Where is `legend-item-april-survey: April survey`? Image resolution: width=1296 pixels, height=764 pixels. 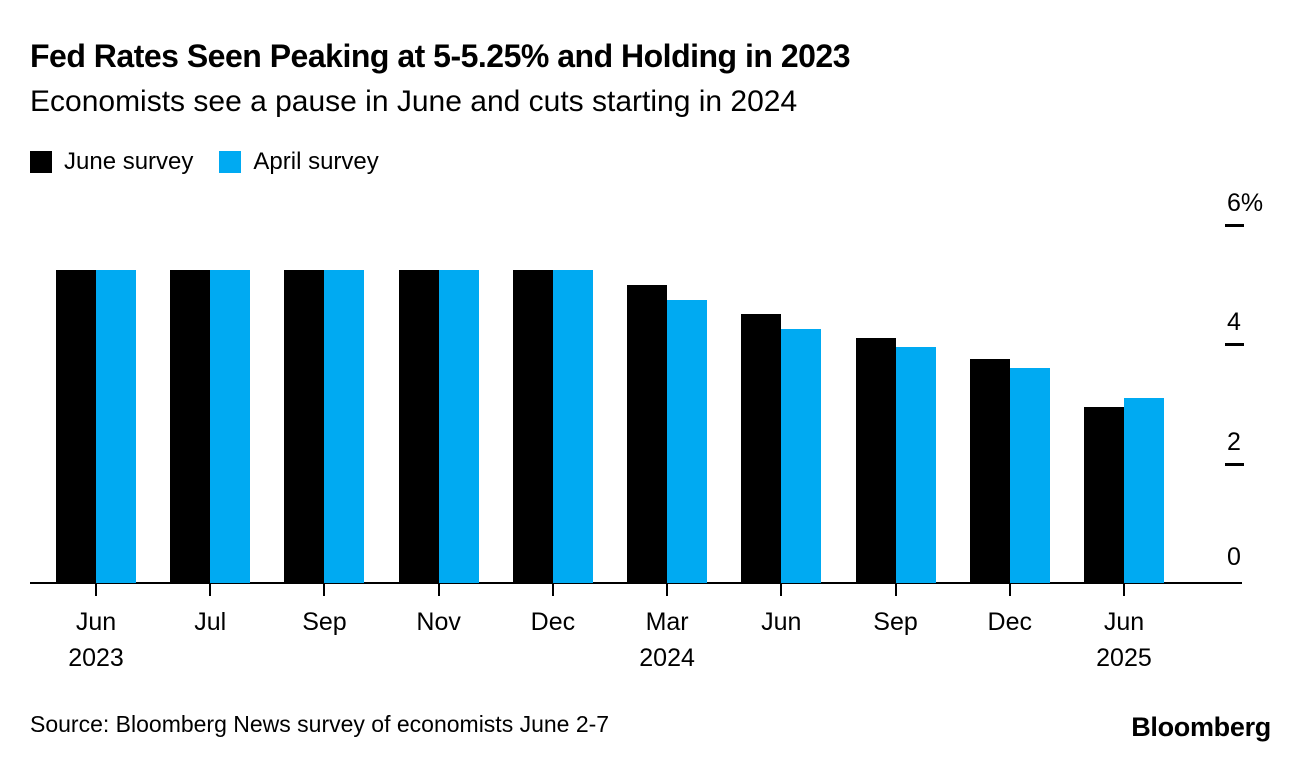
legend-item-april-survey: April survey is located at coordinates (299, 161).